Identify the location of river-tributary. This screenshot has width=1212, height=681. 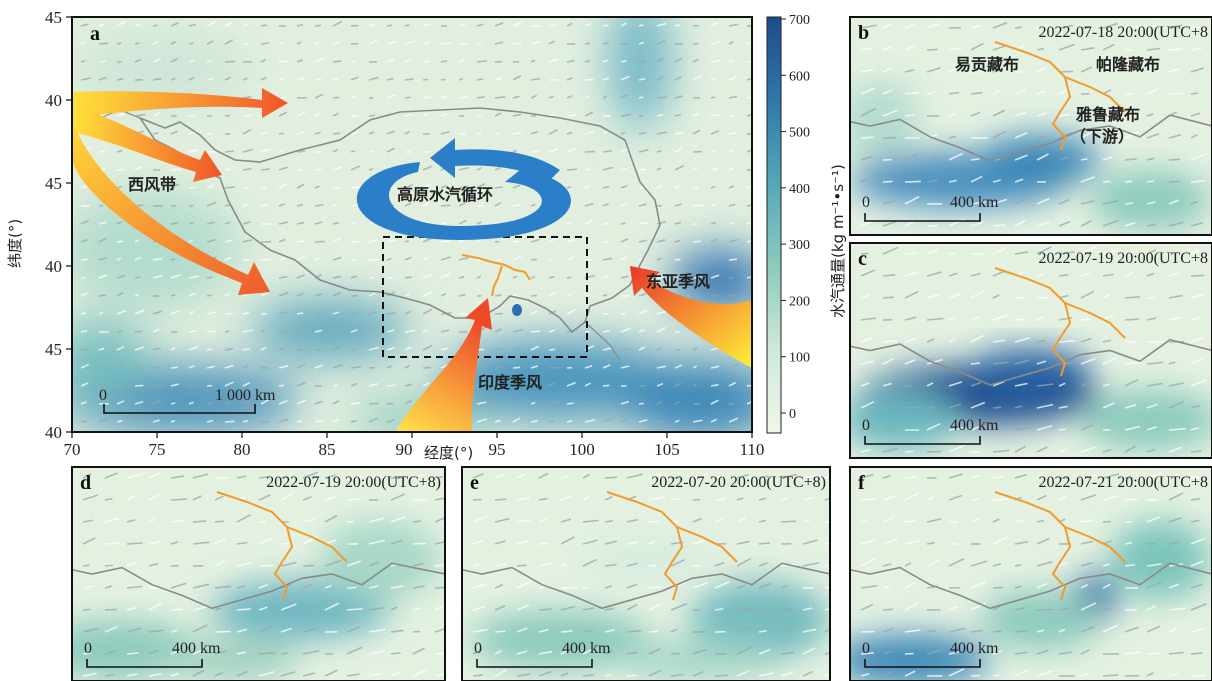
(1061, 563).